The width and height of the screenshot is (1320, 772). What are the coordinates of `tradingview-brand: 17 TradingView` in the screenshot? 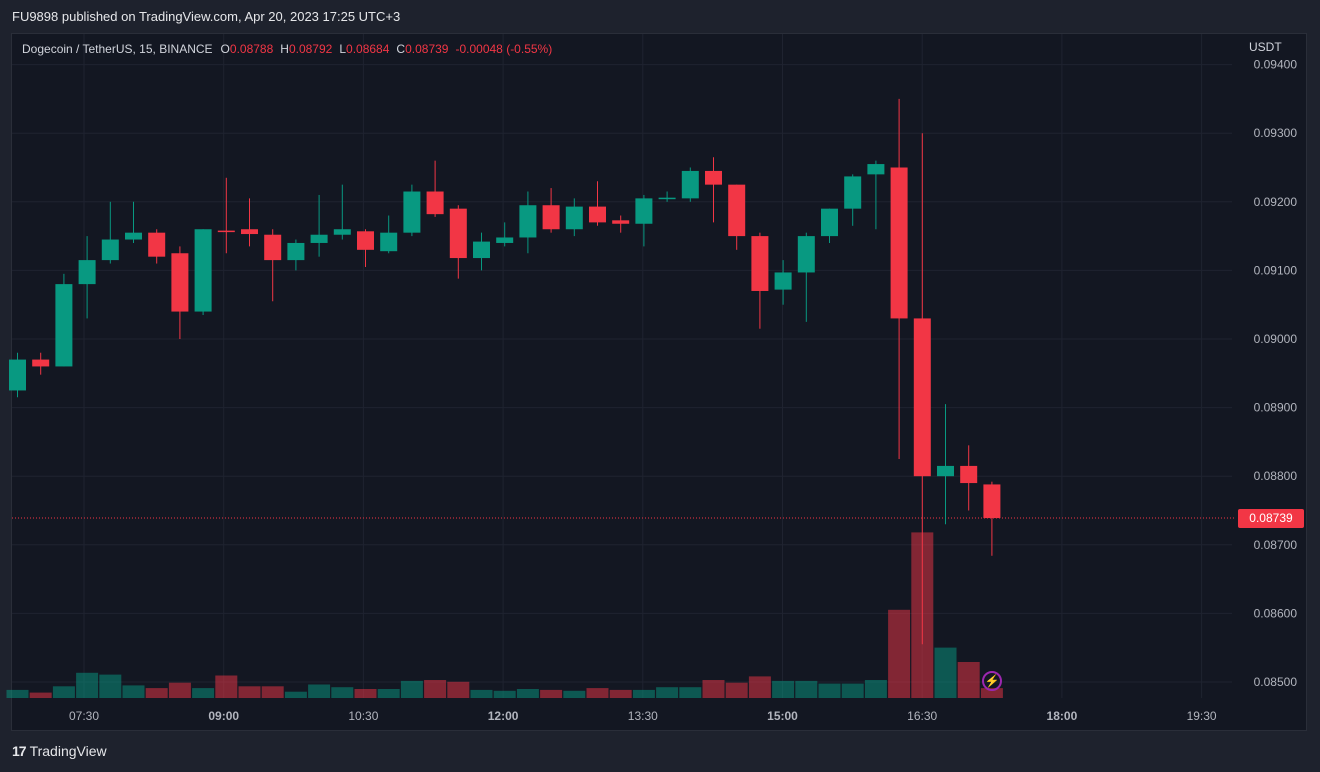 It's located at (59, 751).